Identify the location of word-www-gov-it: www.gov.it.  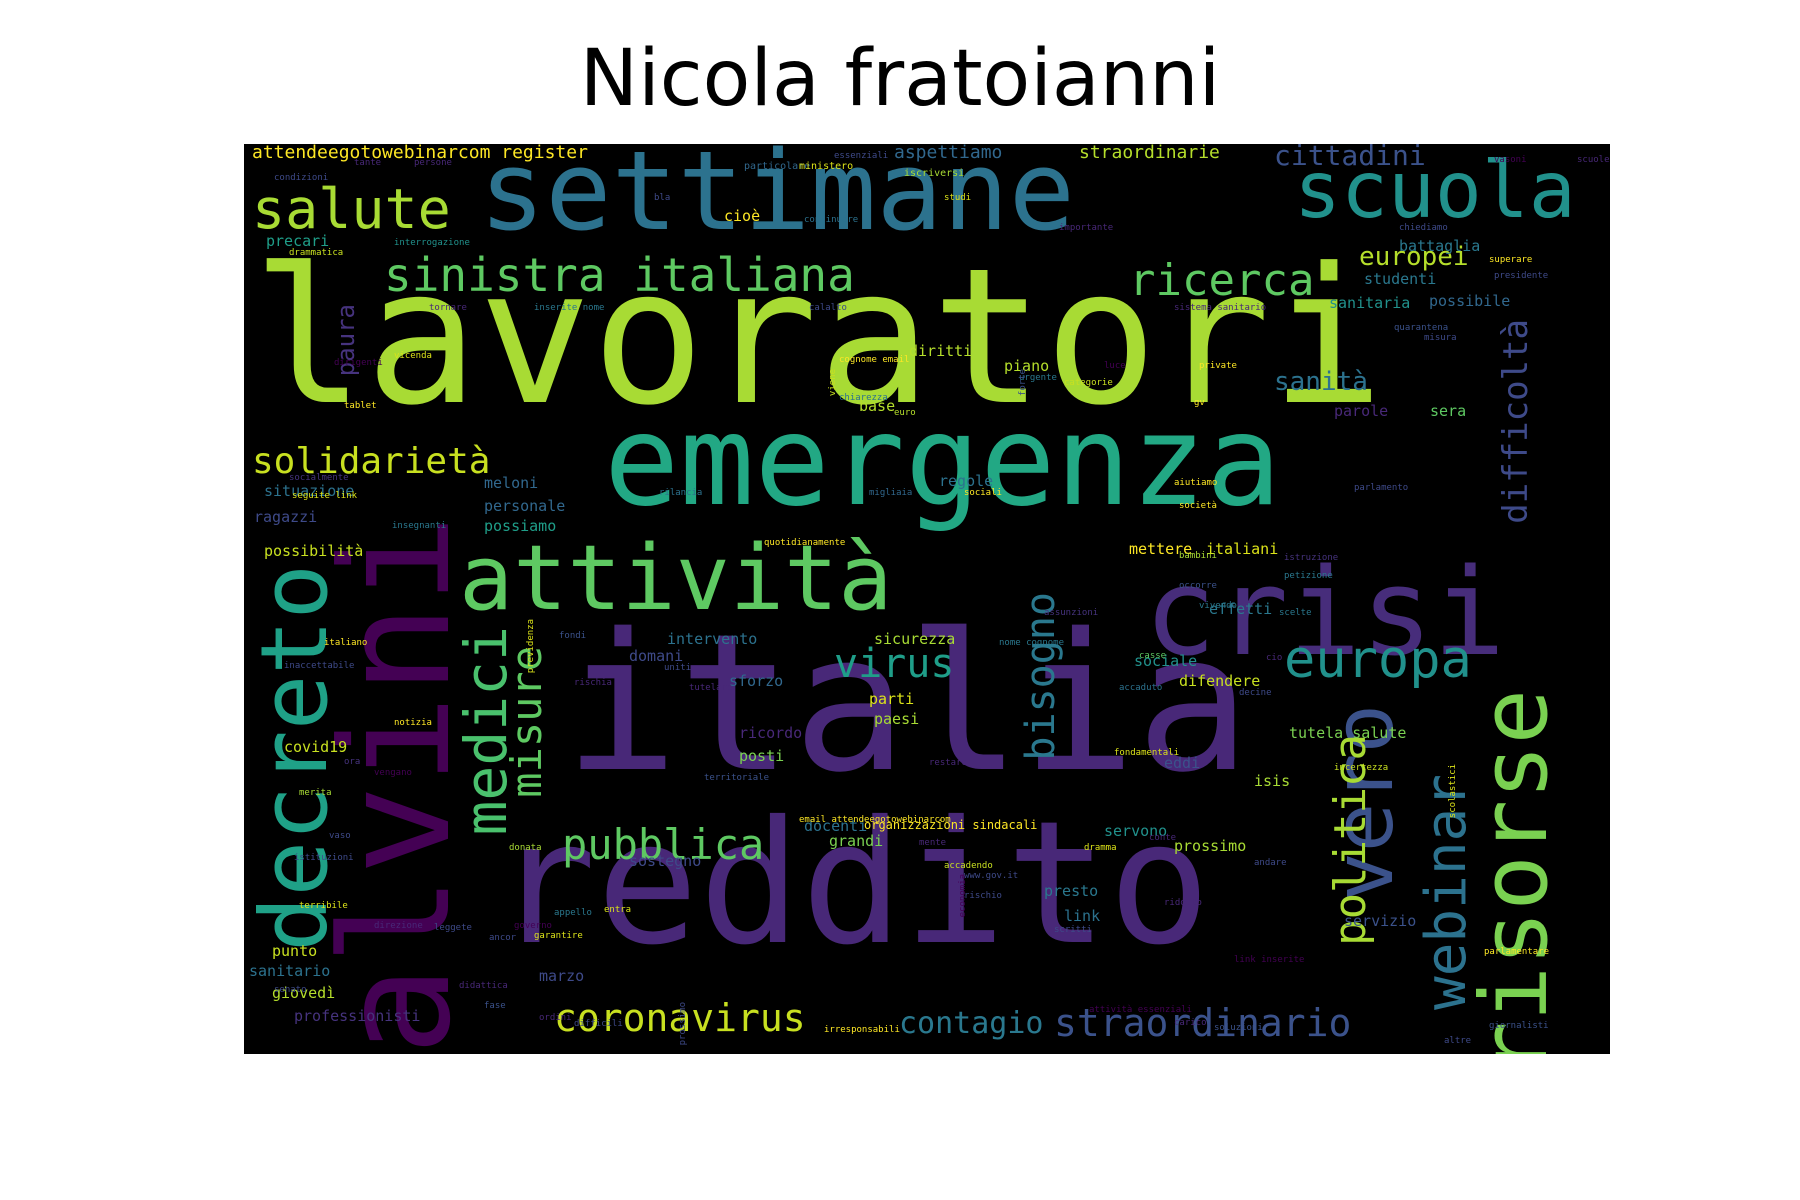
(991, 876).